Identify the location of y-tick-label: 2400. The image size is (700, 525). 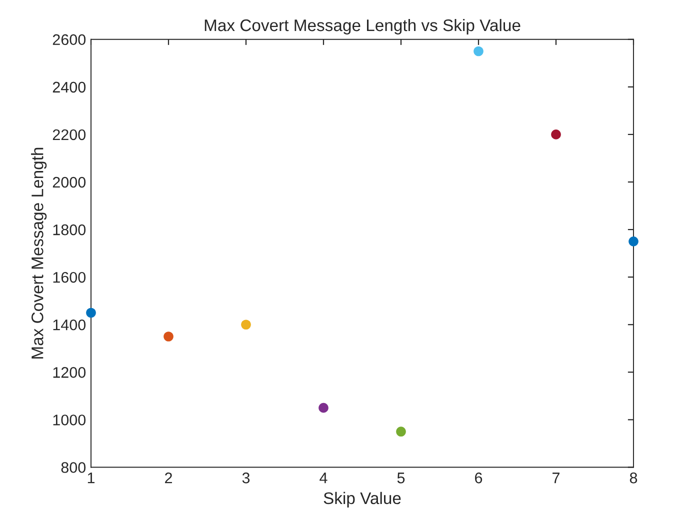
(69, 87).